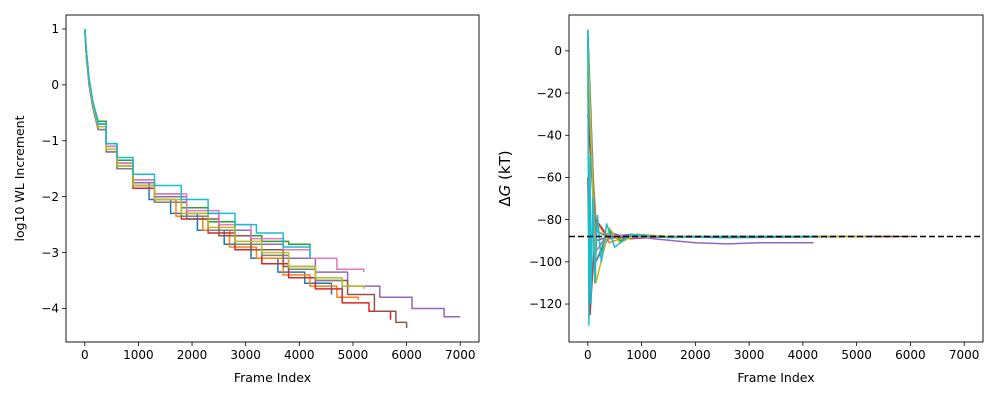  Describe the element at coordinates (50, 253) in the screenshot. I see `y-tick-label: −3` at that location.